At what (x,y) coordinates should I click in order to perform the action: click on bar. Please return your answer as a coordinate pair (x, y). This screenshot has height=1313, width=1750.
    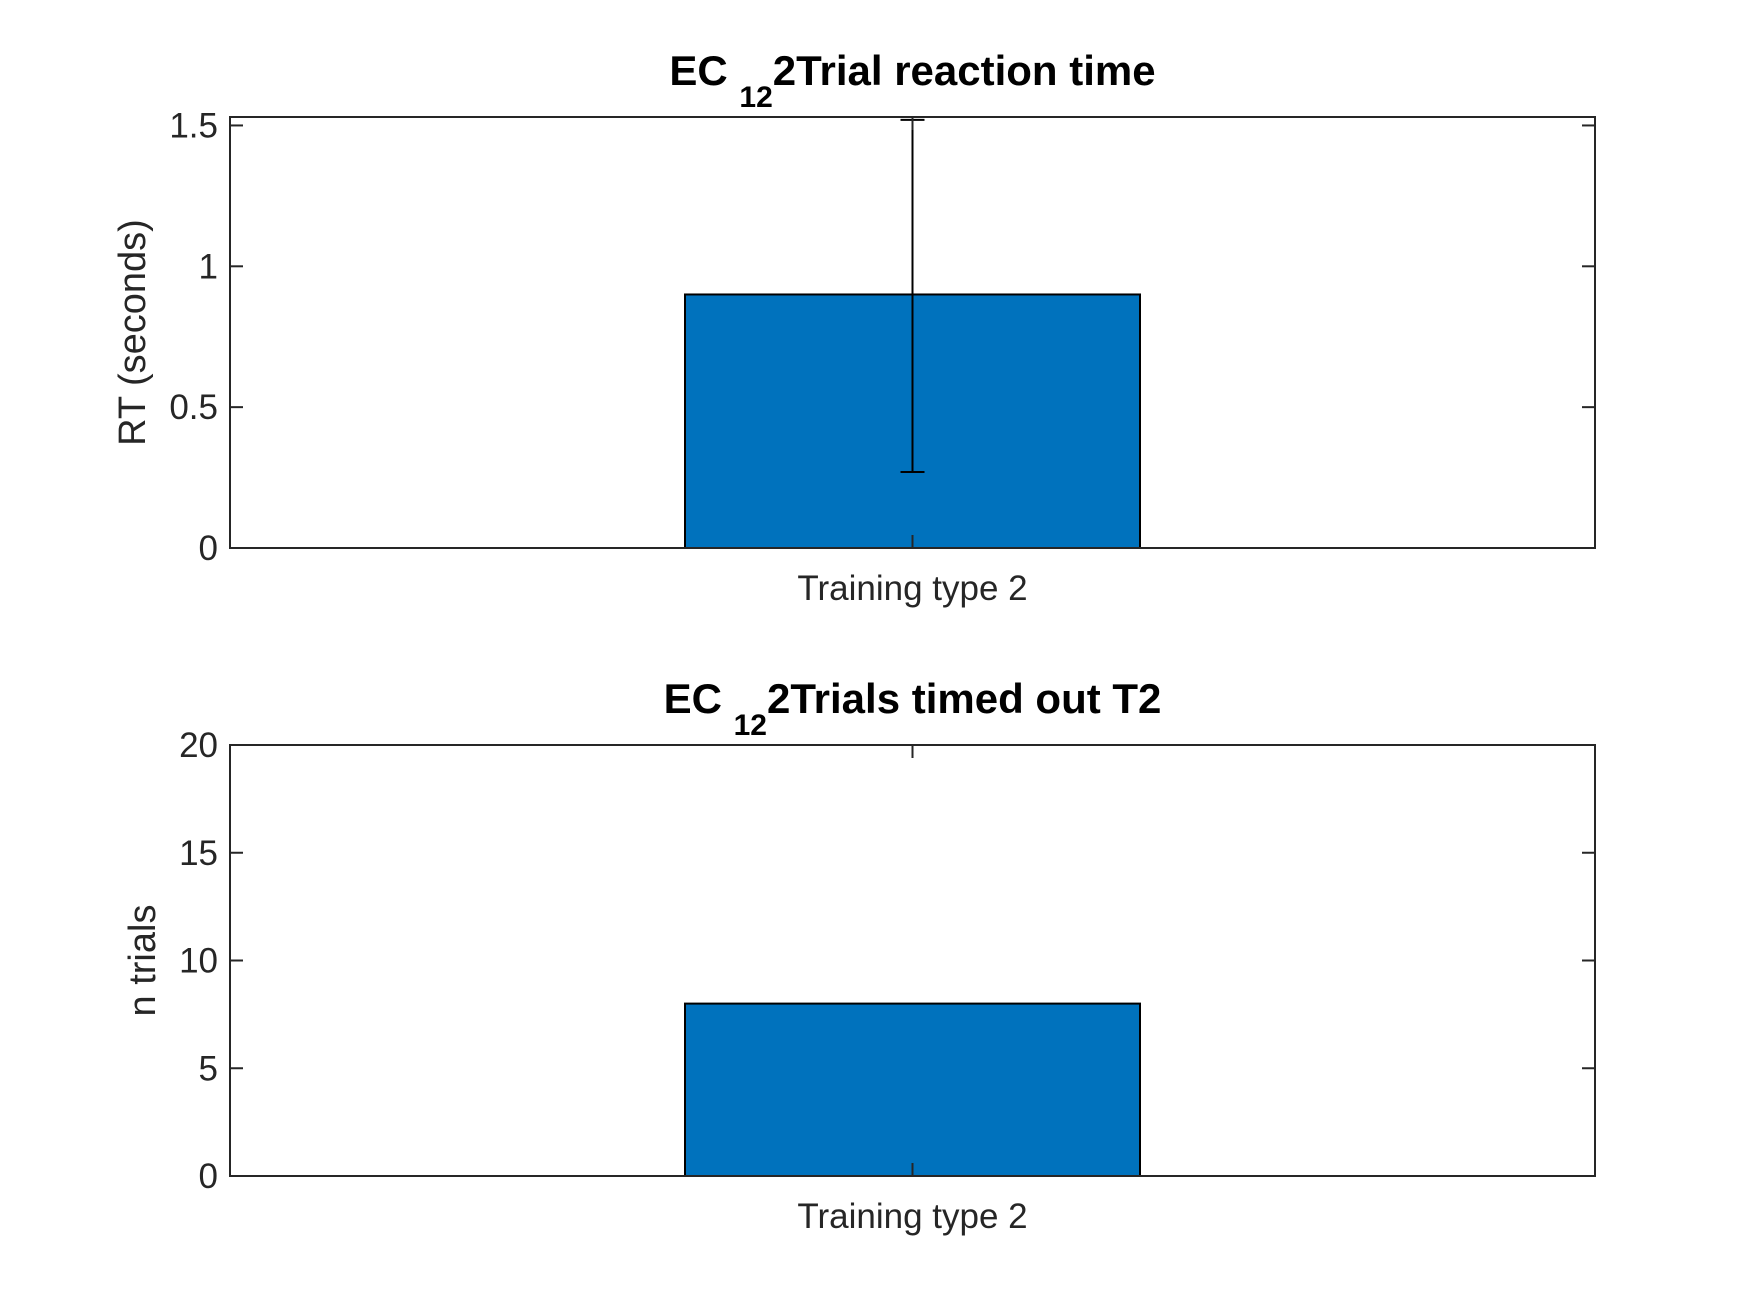
    Looking at the image, I should click on (912, 1089).